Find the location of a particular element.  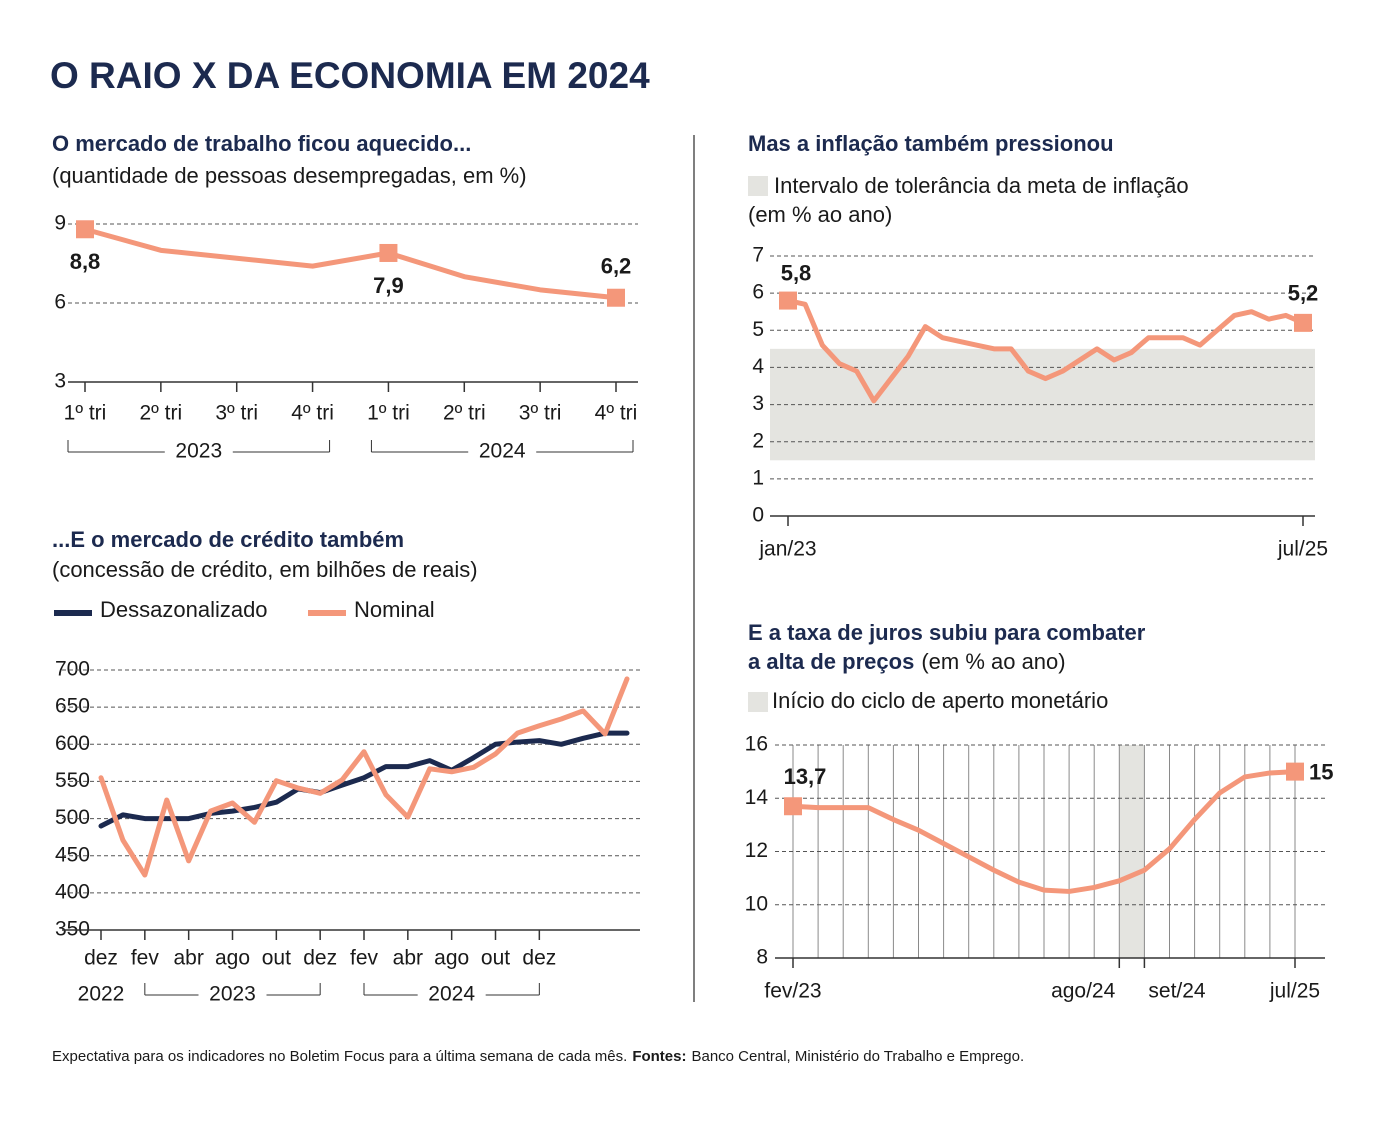

x-tick-label: set/24 is located at coordinates (1177, 991).